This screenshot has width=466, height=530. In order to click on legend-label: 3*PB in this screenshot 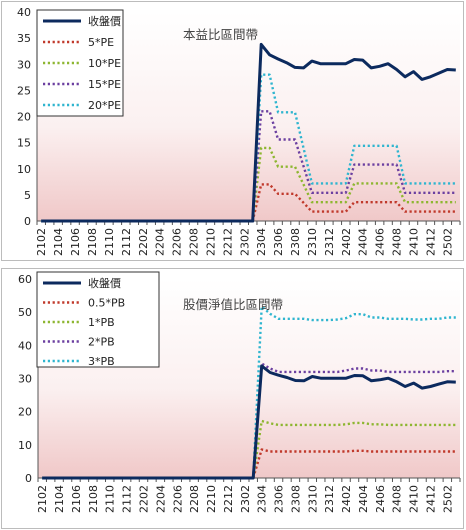, I will do `click(101, 361)`.